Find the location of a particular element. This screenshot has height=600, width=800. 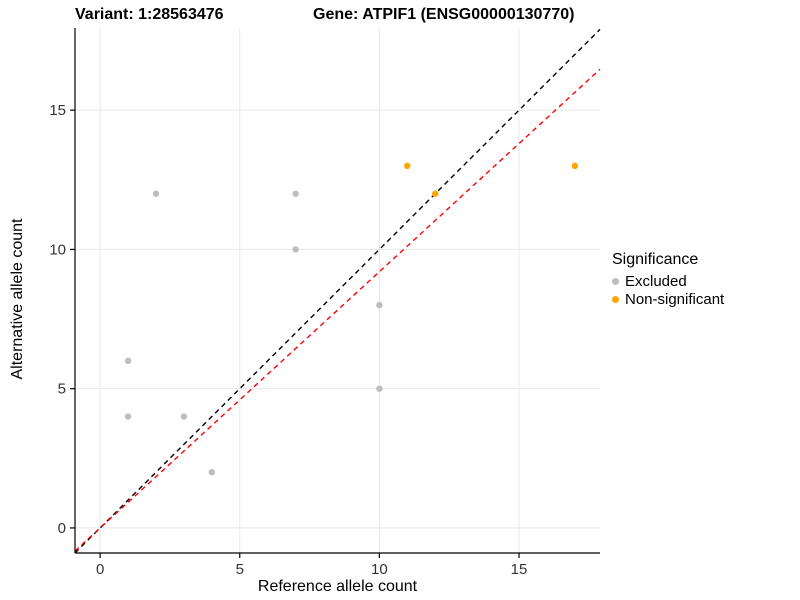

legend-label-excluded: Excluded is located at coordinates (656, 281).